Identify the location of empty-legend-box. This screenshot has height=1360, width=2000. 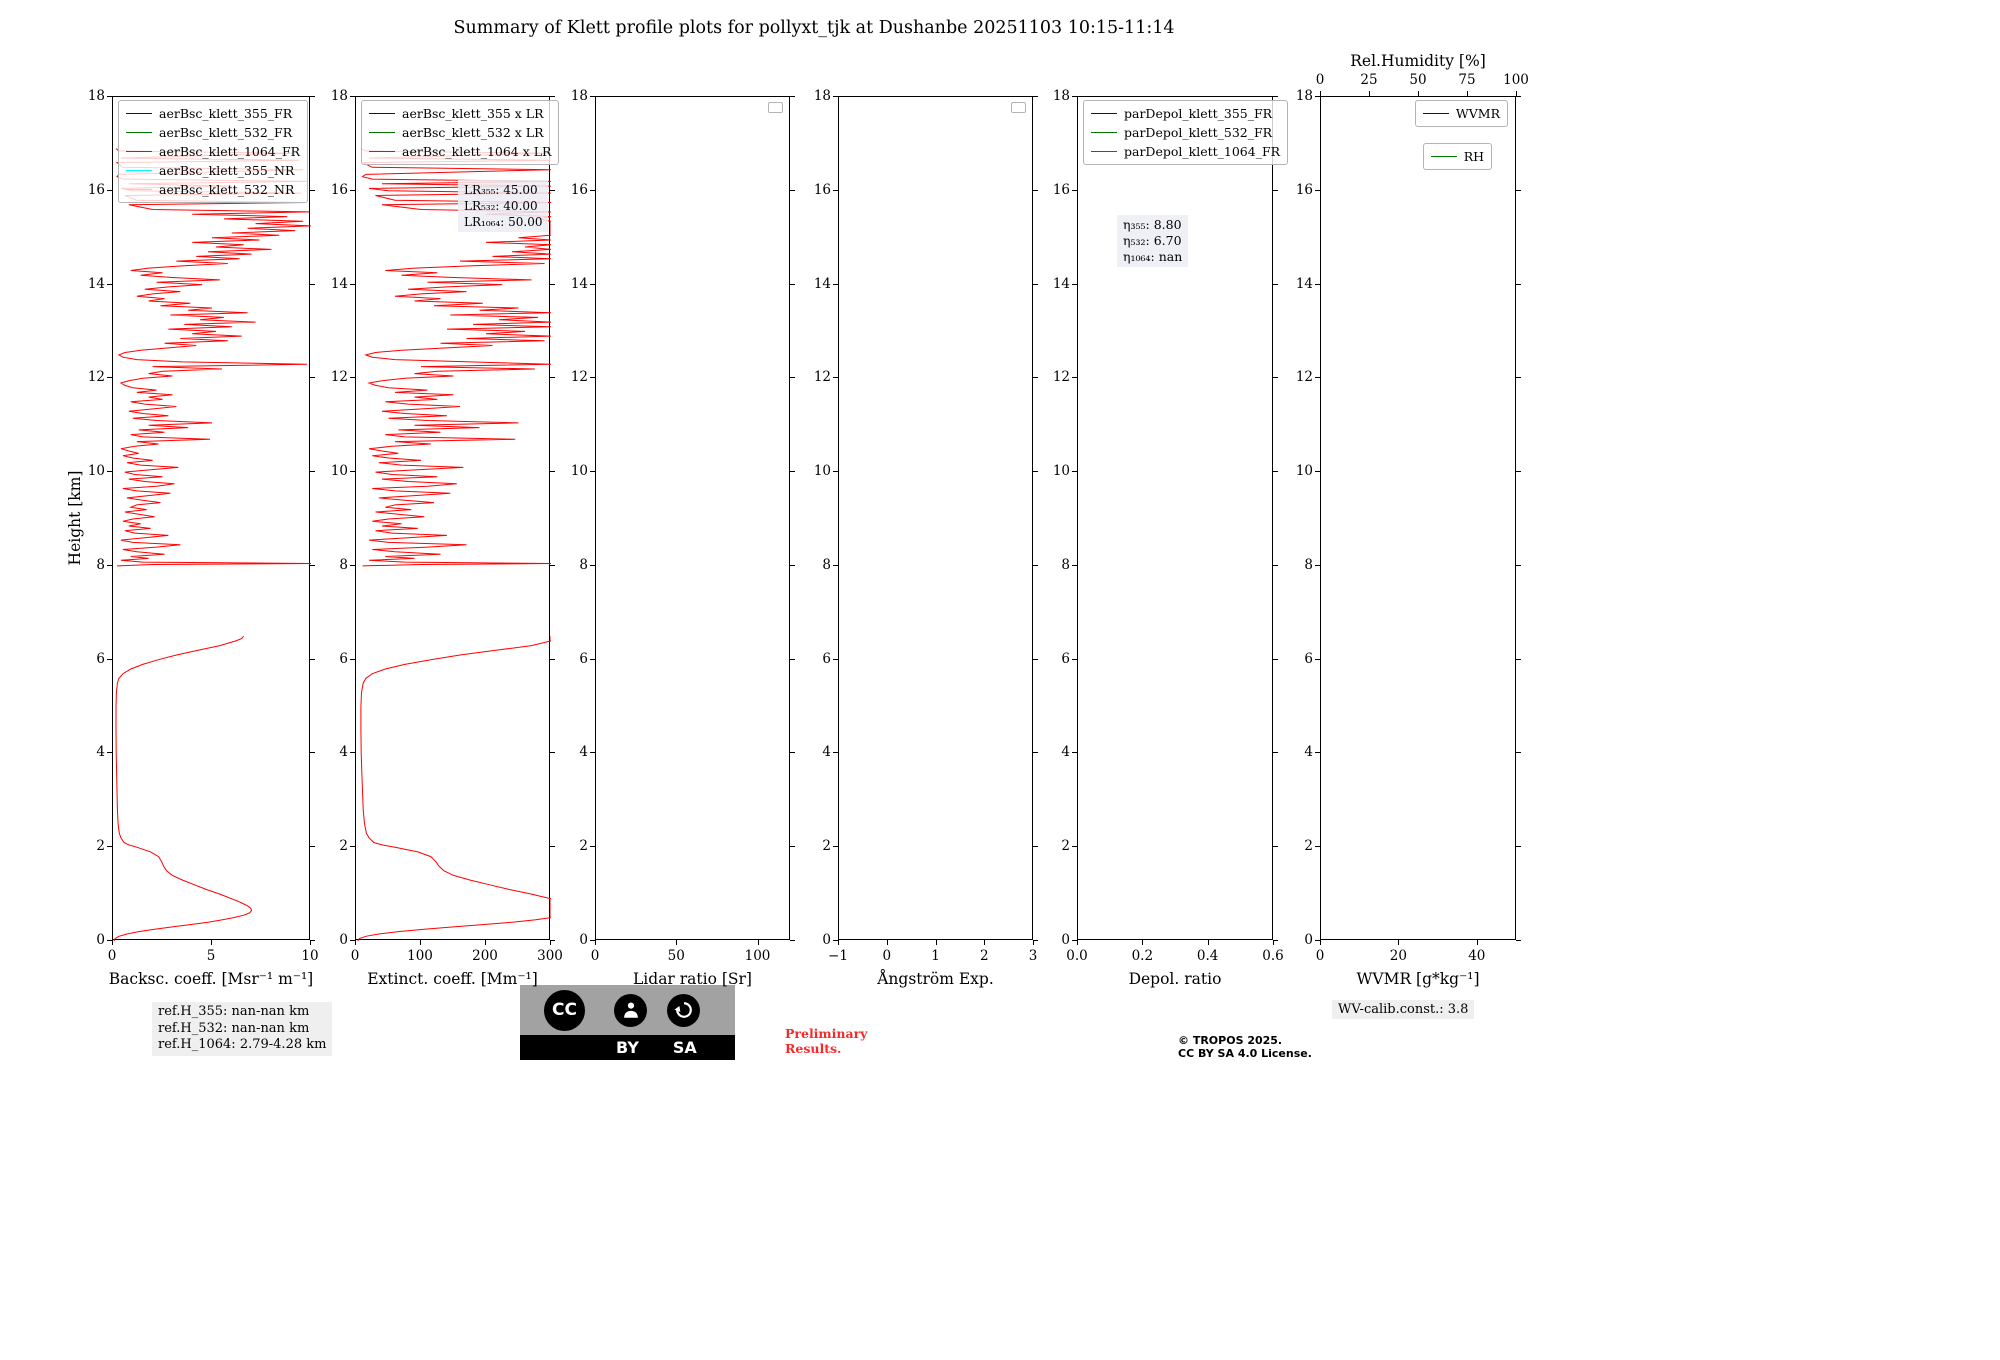
(775, 107).